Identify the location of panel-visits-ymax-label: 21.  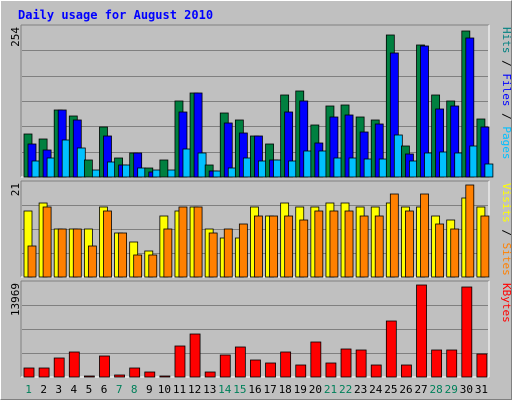
(15, 189).